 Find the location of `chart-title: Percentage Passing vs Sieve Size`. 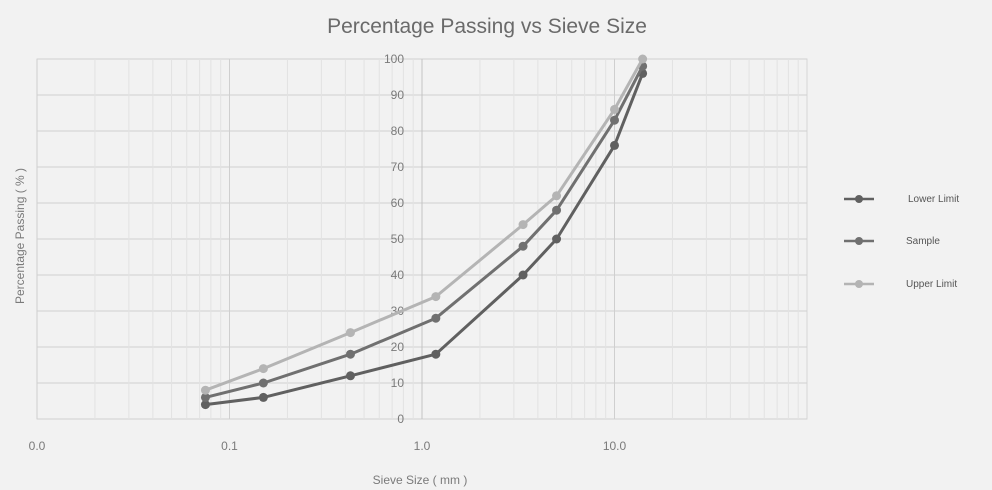

chart-title: Percentage Passing vs Sieve Size is located at coordinates (487, 26).